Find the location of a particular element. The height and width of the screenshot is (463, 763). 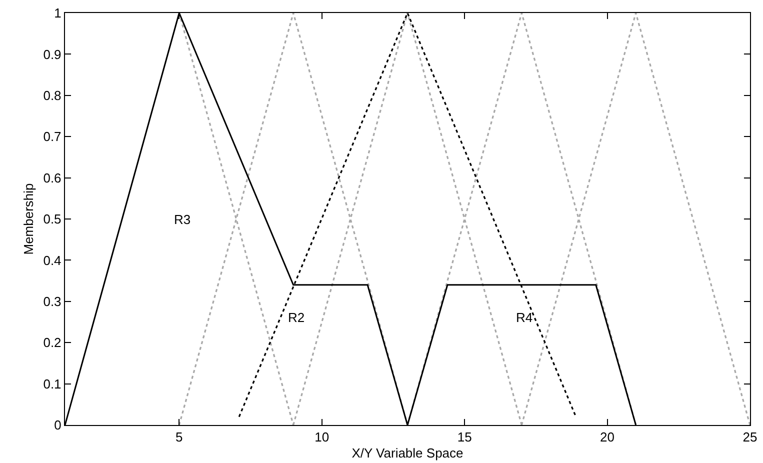

y-tick-label: 0.8 is located at coordinates (52, 95).